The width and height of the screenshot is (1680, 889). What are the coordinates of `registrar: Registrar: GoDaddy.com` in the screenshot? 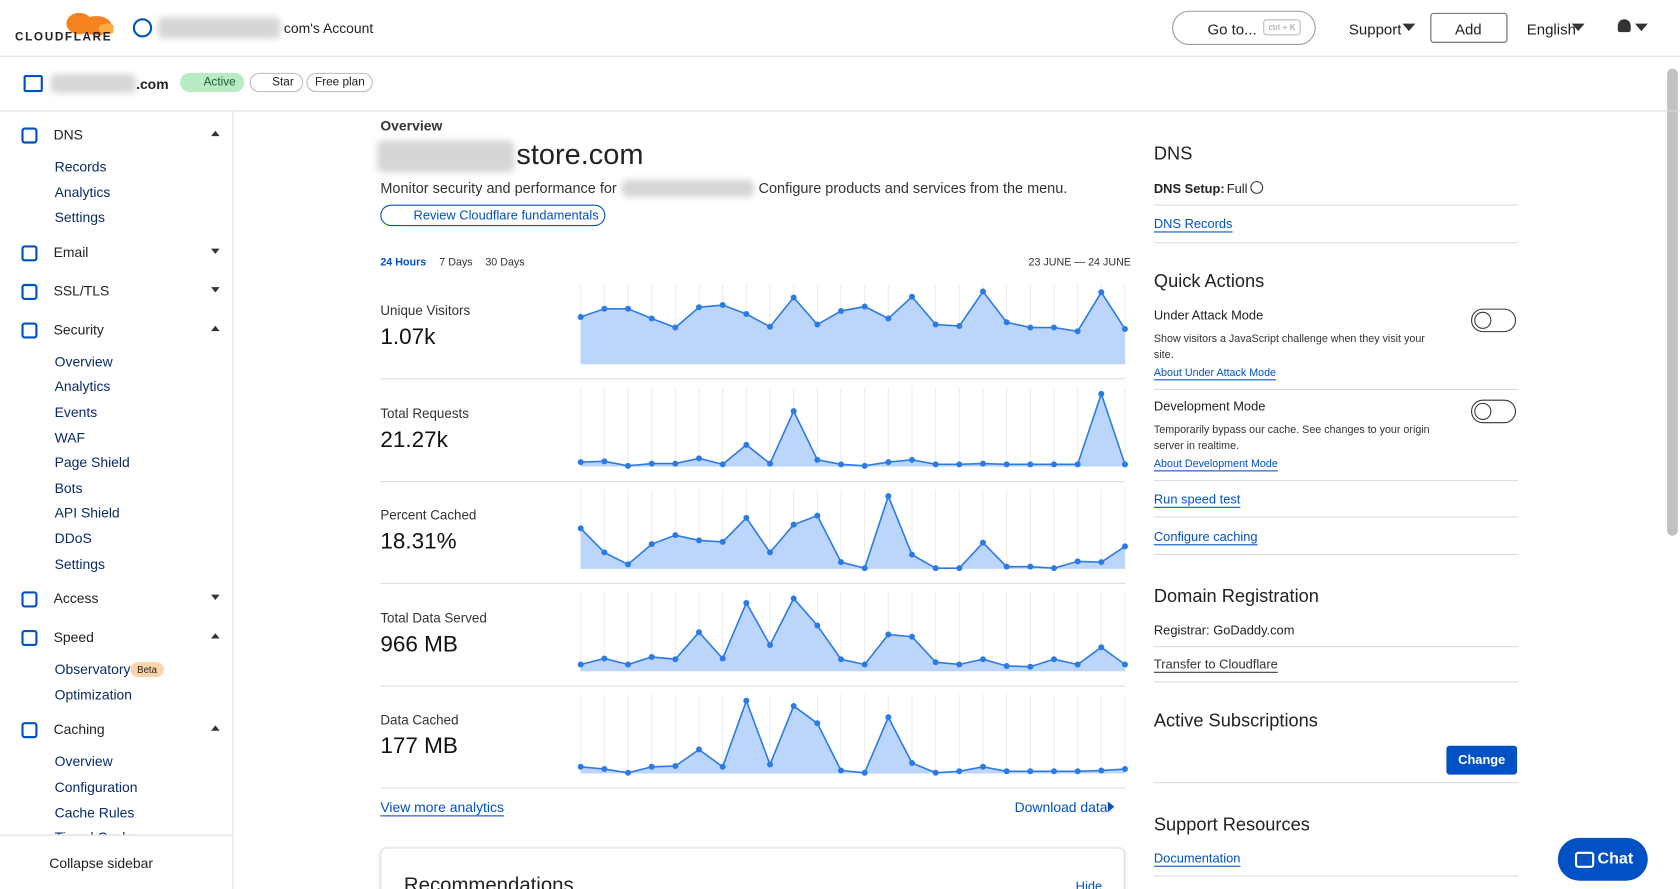 It's located at (1224, 630).